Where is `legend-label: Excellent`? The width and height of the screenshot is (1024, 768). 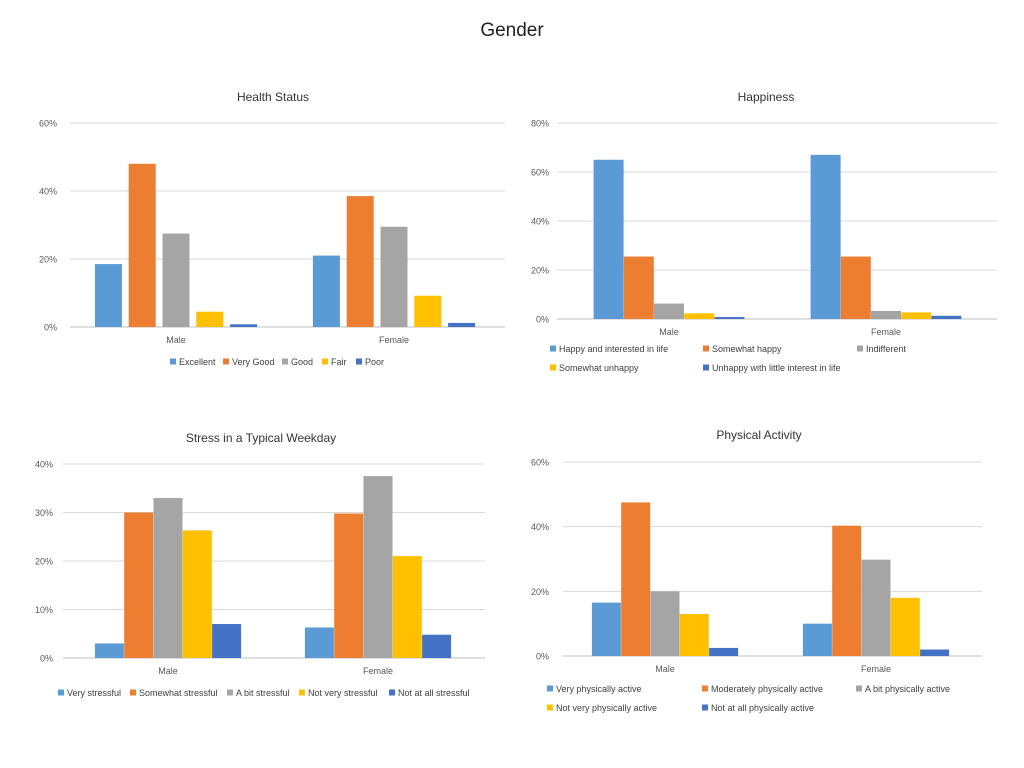 legend-label: Excellent is located at coordinates (197, 362).